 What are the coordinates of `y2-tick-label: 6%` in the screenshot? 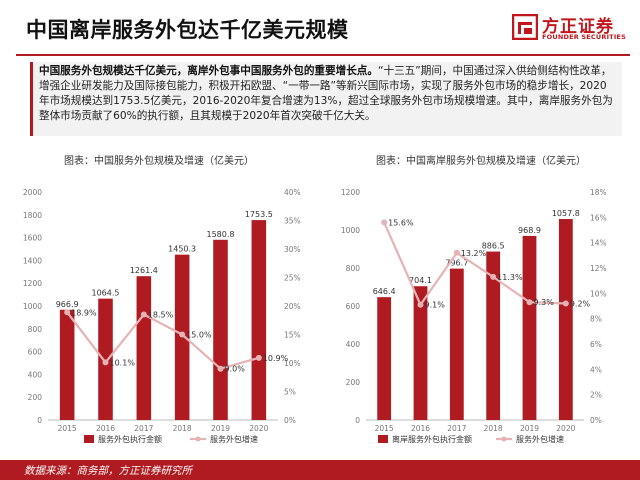 It's located at (596, 344).